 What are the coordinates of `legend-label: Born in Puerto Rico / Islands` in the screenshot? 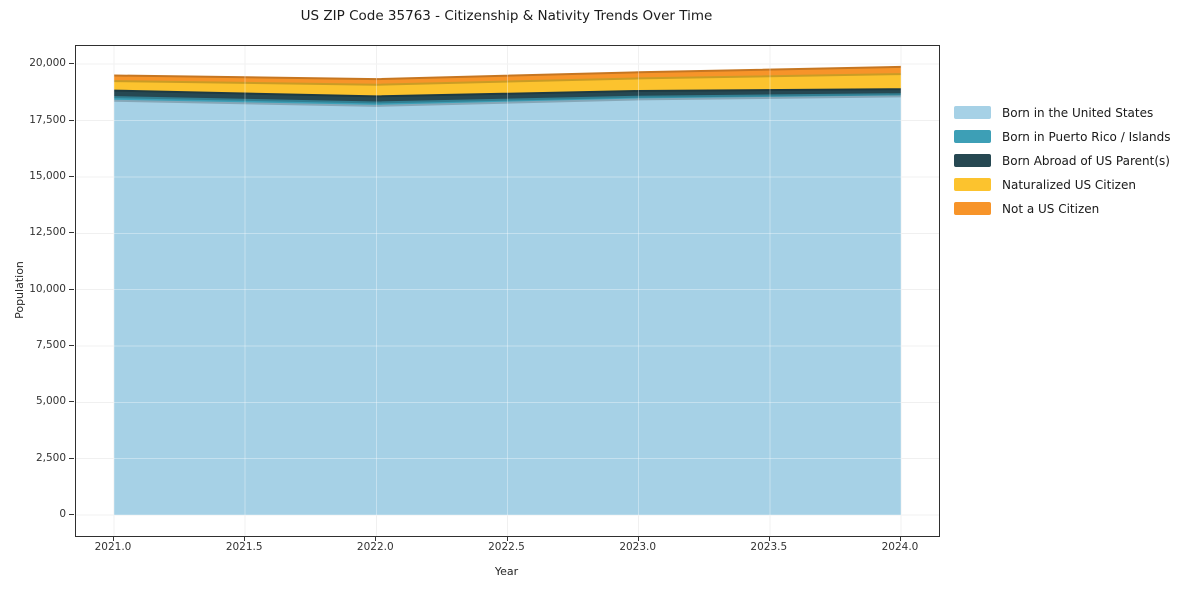 It's located at (1086, 136).